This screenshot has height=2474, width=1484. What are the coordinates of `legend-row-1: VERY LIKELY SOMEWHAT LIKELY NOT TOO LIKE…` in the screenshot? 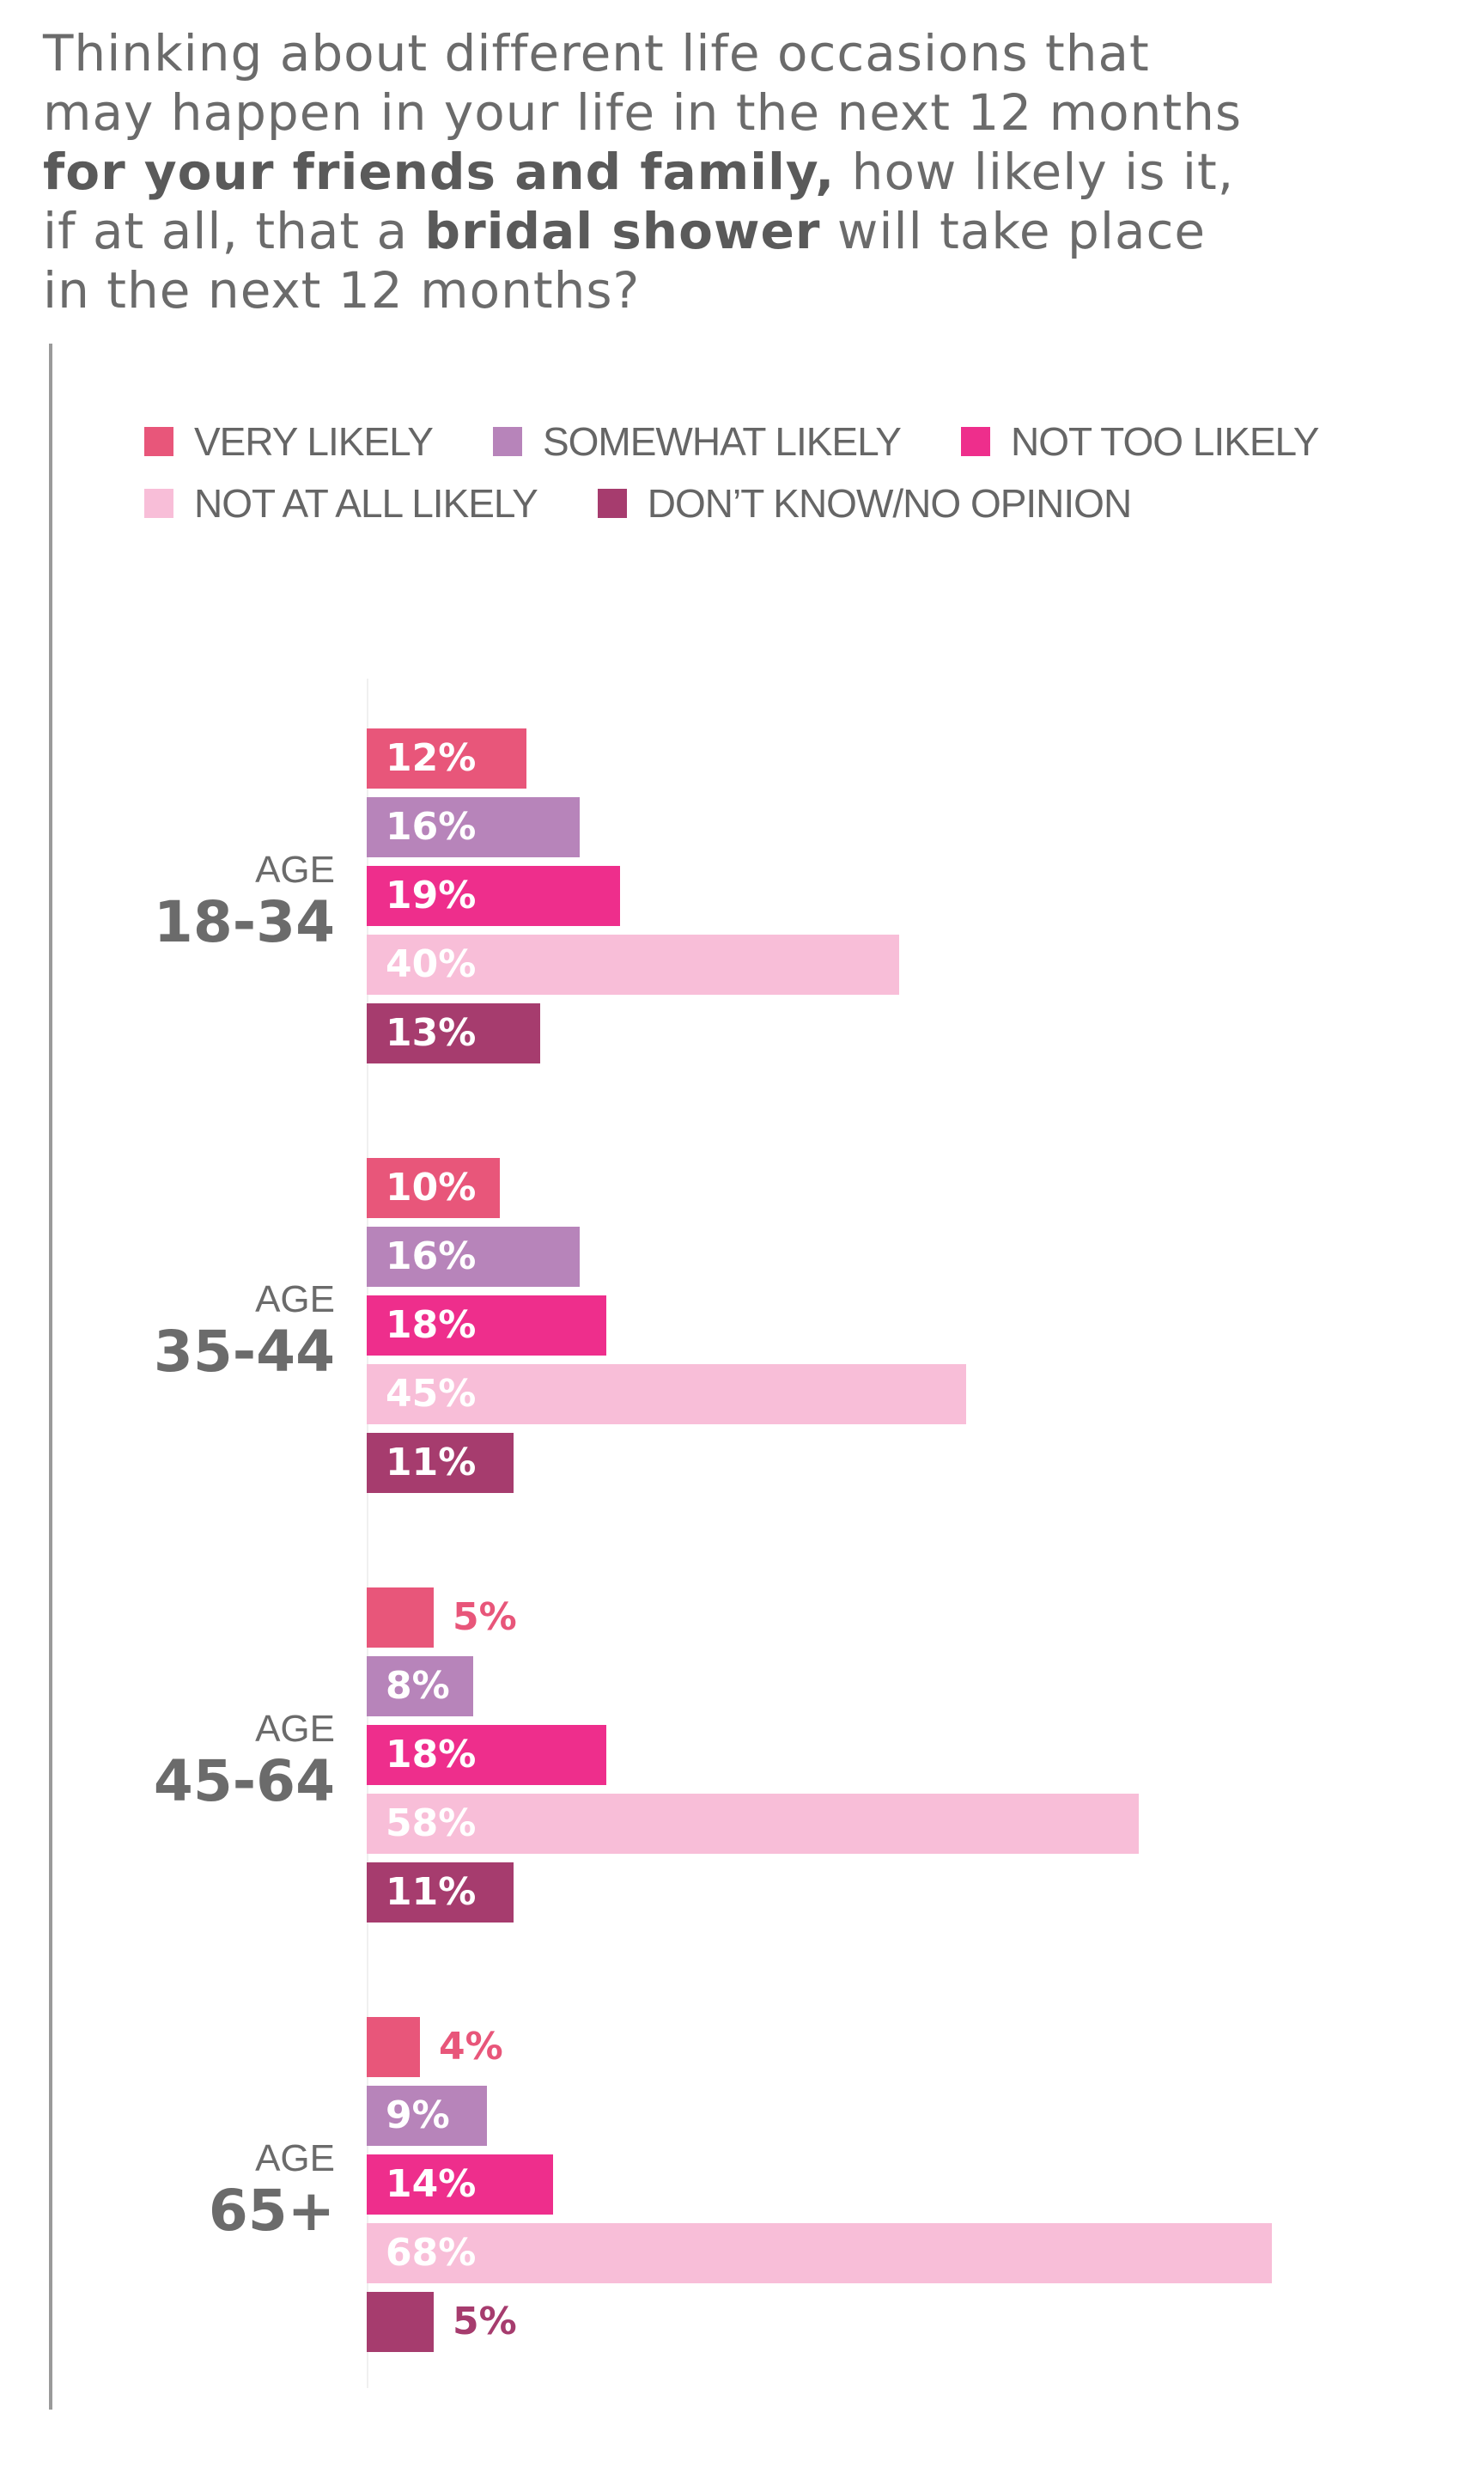 It's located at (788, 441).